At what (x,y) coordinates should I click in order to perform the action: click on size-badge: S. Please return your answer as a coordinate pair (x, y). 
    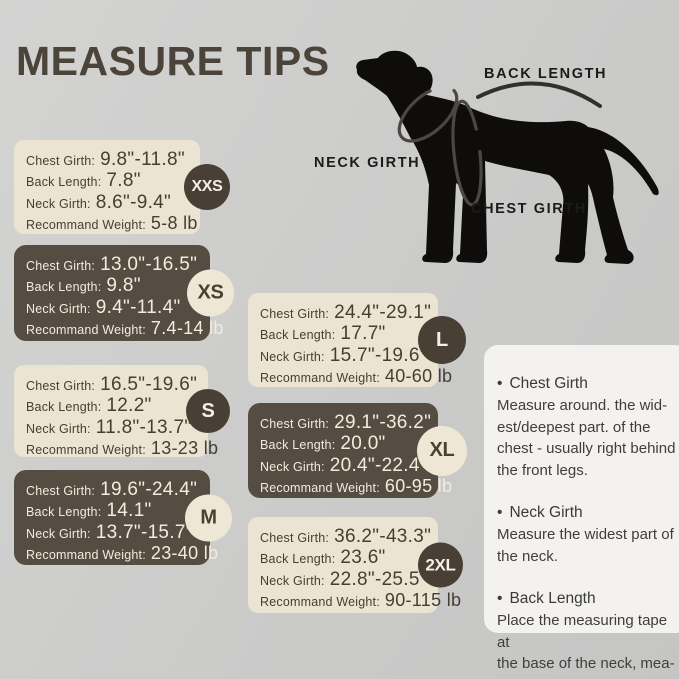
    Looking at the image, I should click on (208, 411).